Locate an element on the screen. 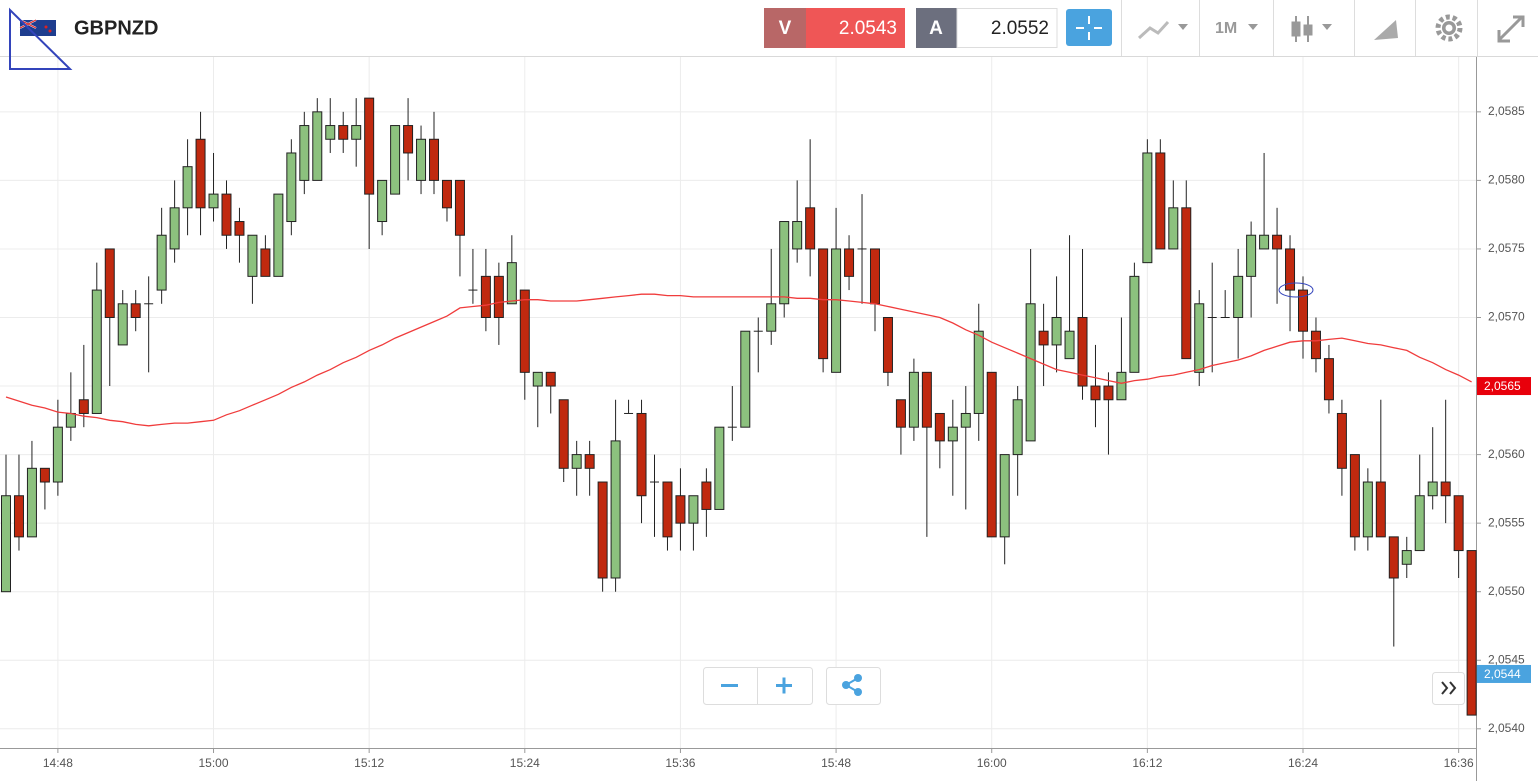 This screenshot has height=781, width=1538. sell-button: V 2.0543 is located at coordinates (834, 28).